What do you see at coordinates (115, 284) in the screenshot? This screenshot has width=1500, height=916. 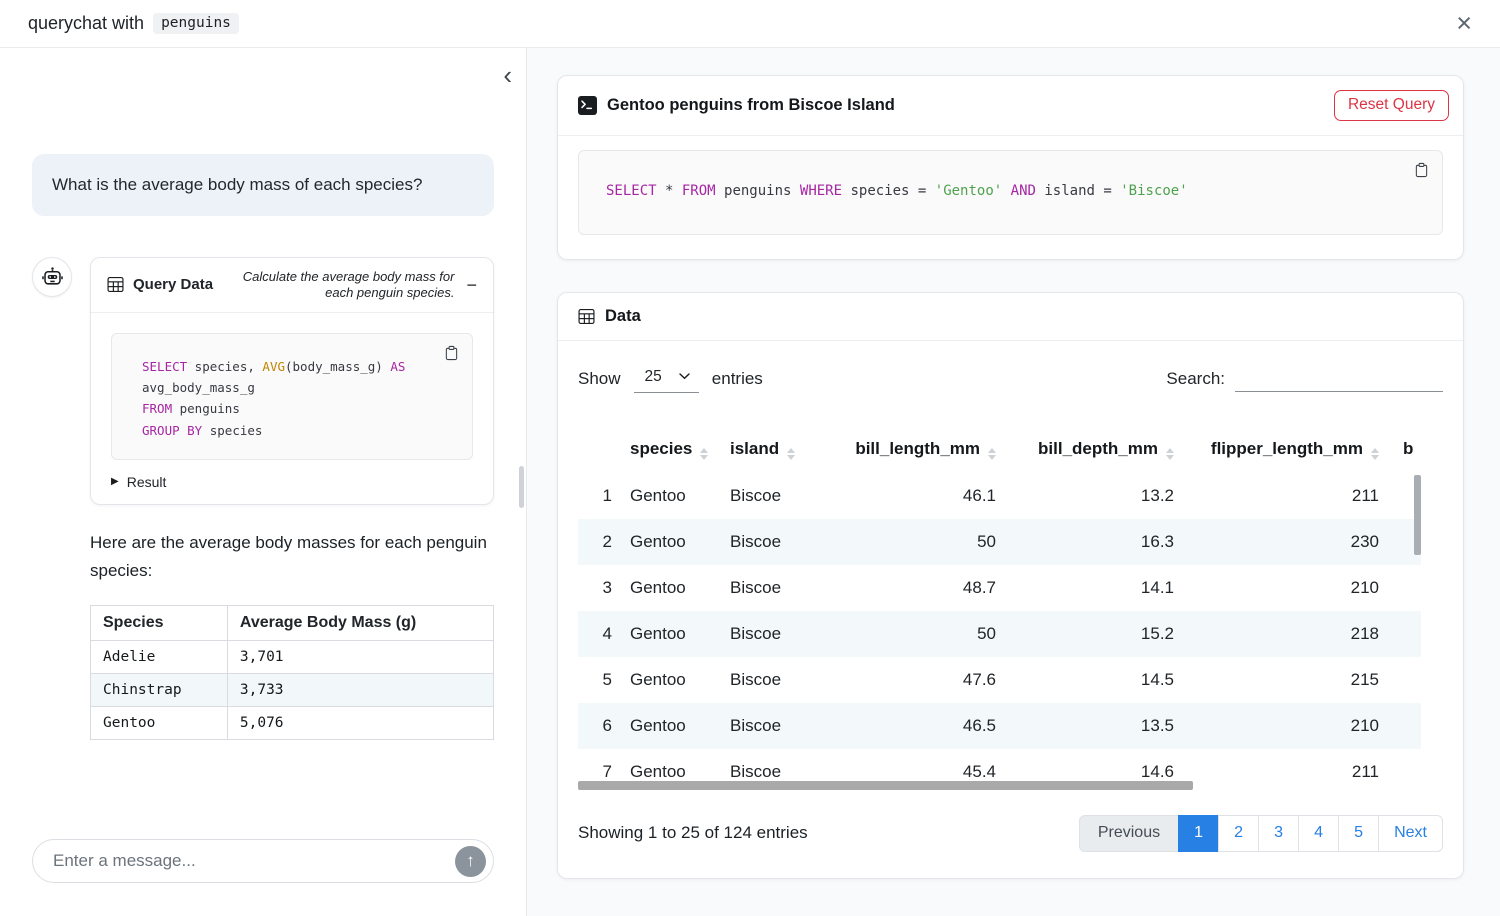 I see `table-icon` at bounding box center [115, 284].